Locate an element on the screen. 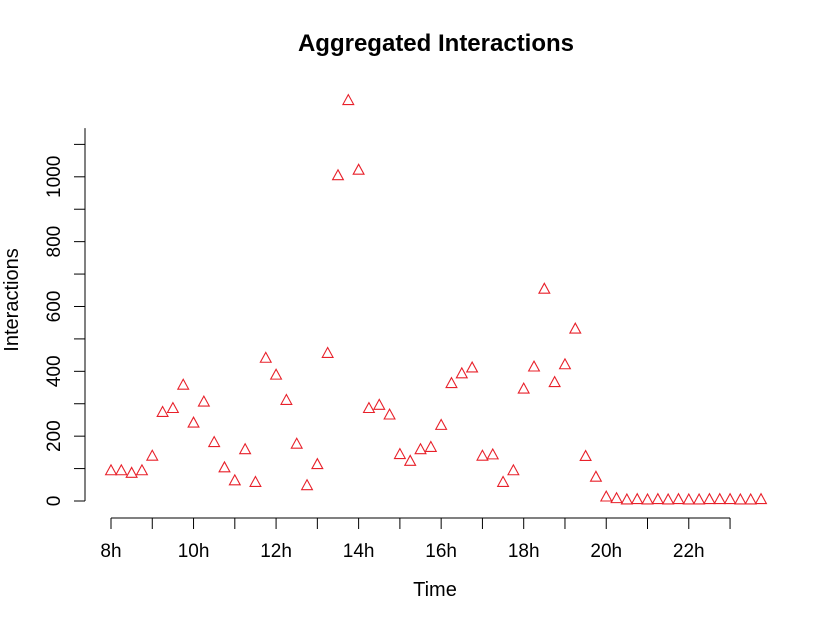 Image resolution: width=830 pixels, height=623 pixels. y-tick-label: 1000 is located at coordinates (54, 177).